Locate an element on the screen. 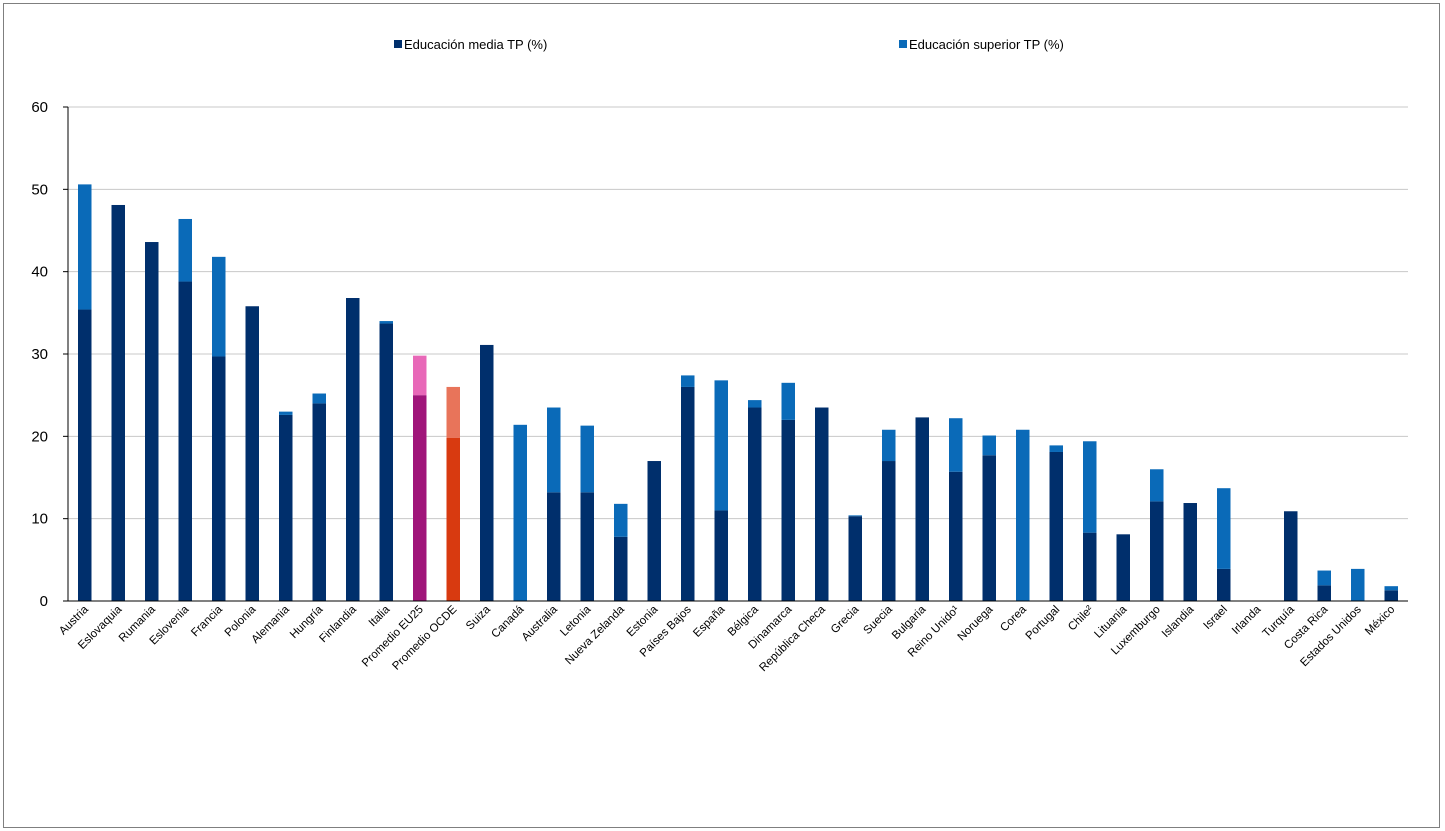 This screenshot has width=1445, height=831. bar-letonia-superior is located at coordinates (587, 459).